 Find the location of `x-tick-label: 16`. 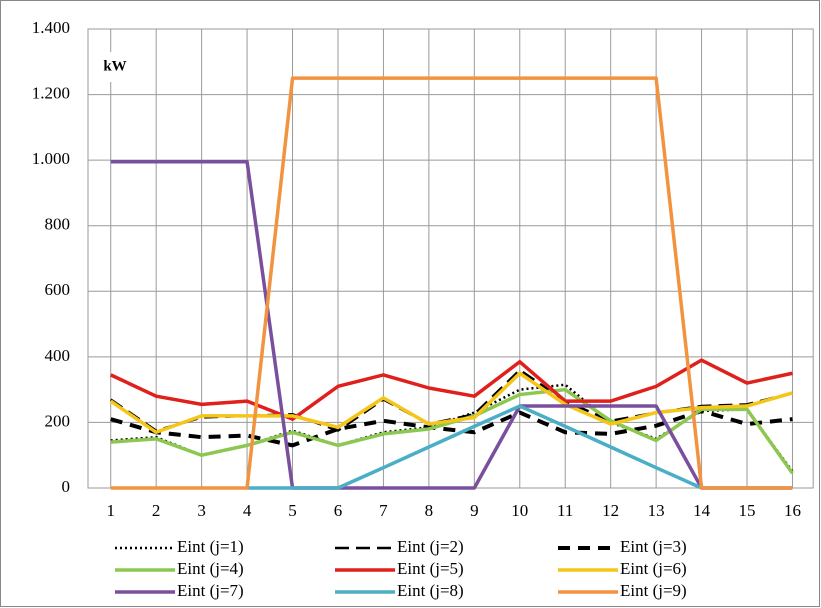

x-tick-label: 16 is located at coordinates (792, 510).